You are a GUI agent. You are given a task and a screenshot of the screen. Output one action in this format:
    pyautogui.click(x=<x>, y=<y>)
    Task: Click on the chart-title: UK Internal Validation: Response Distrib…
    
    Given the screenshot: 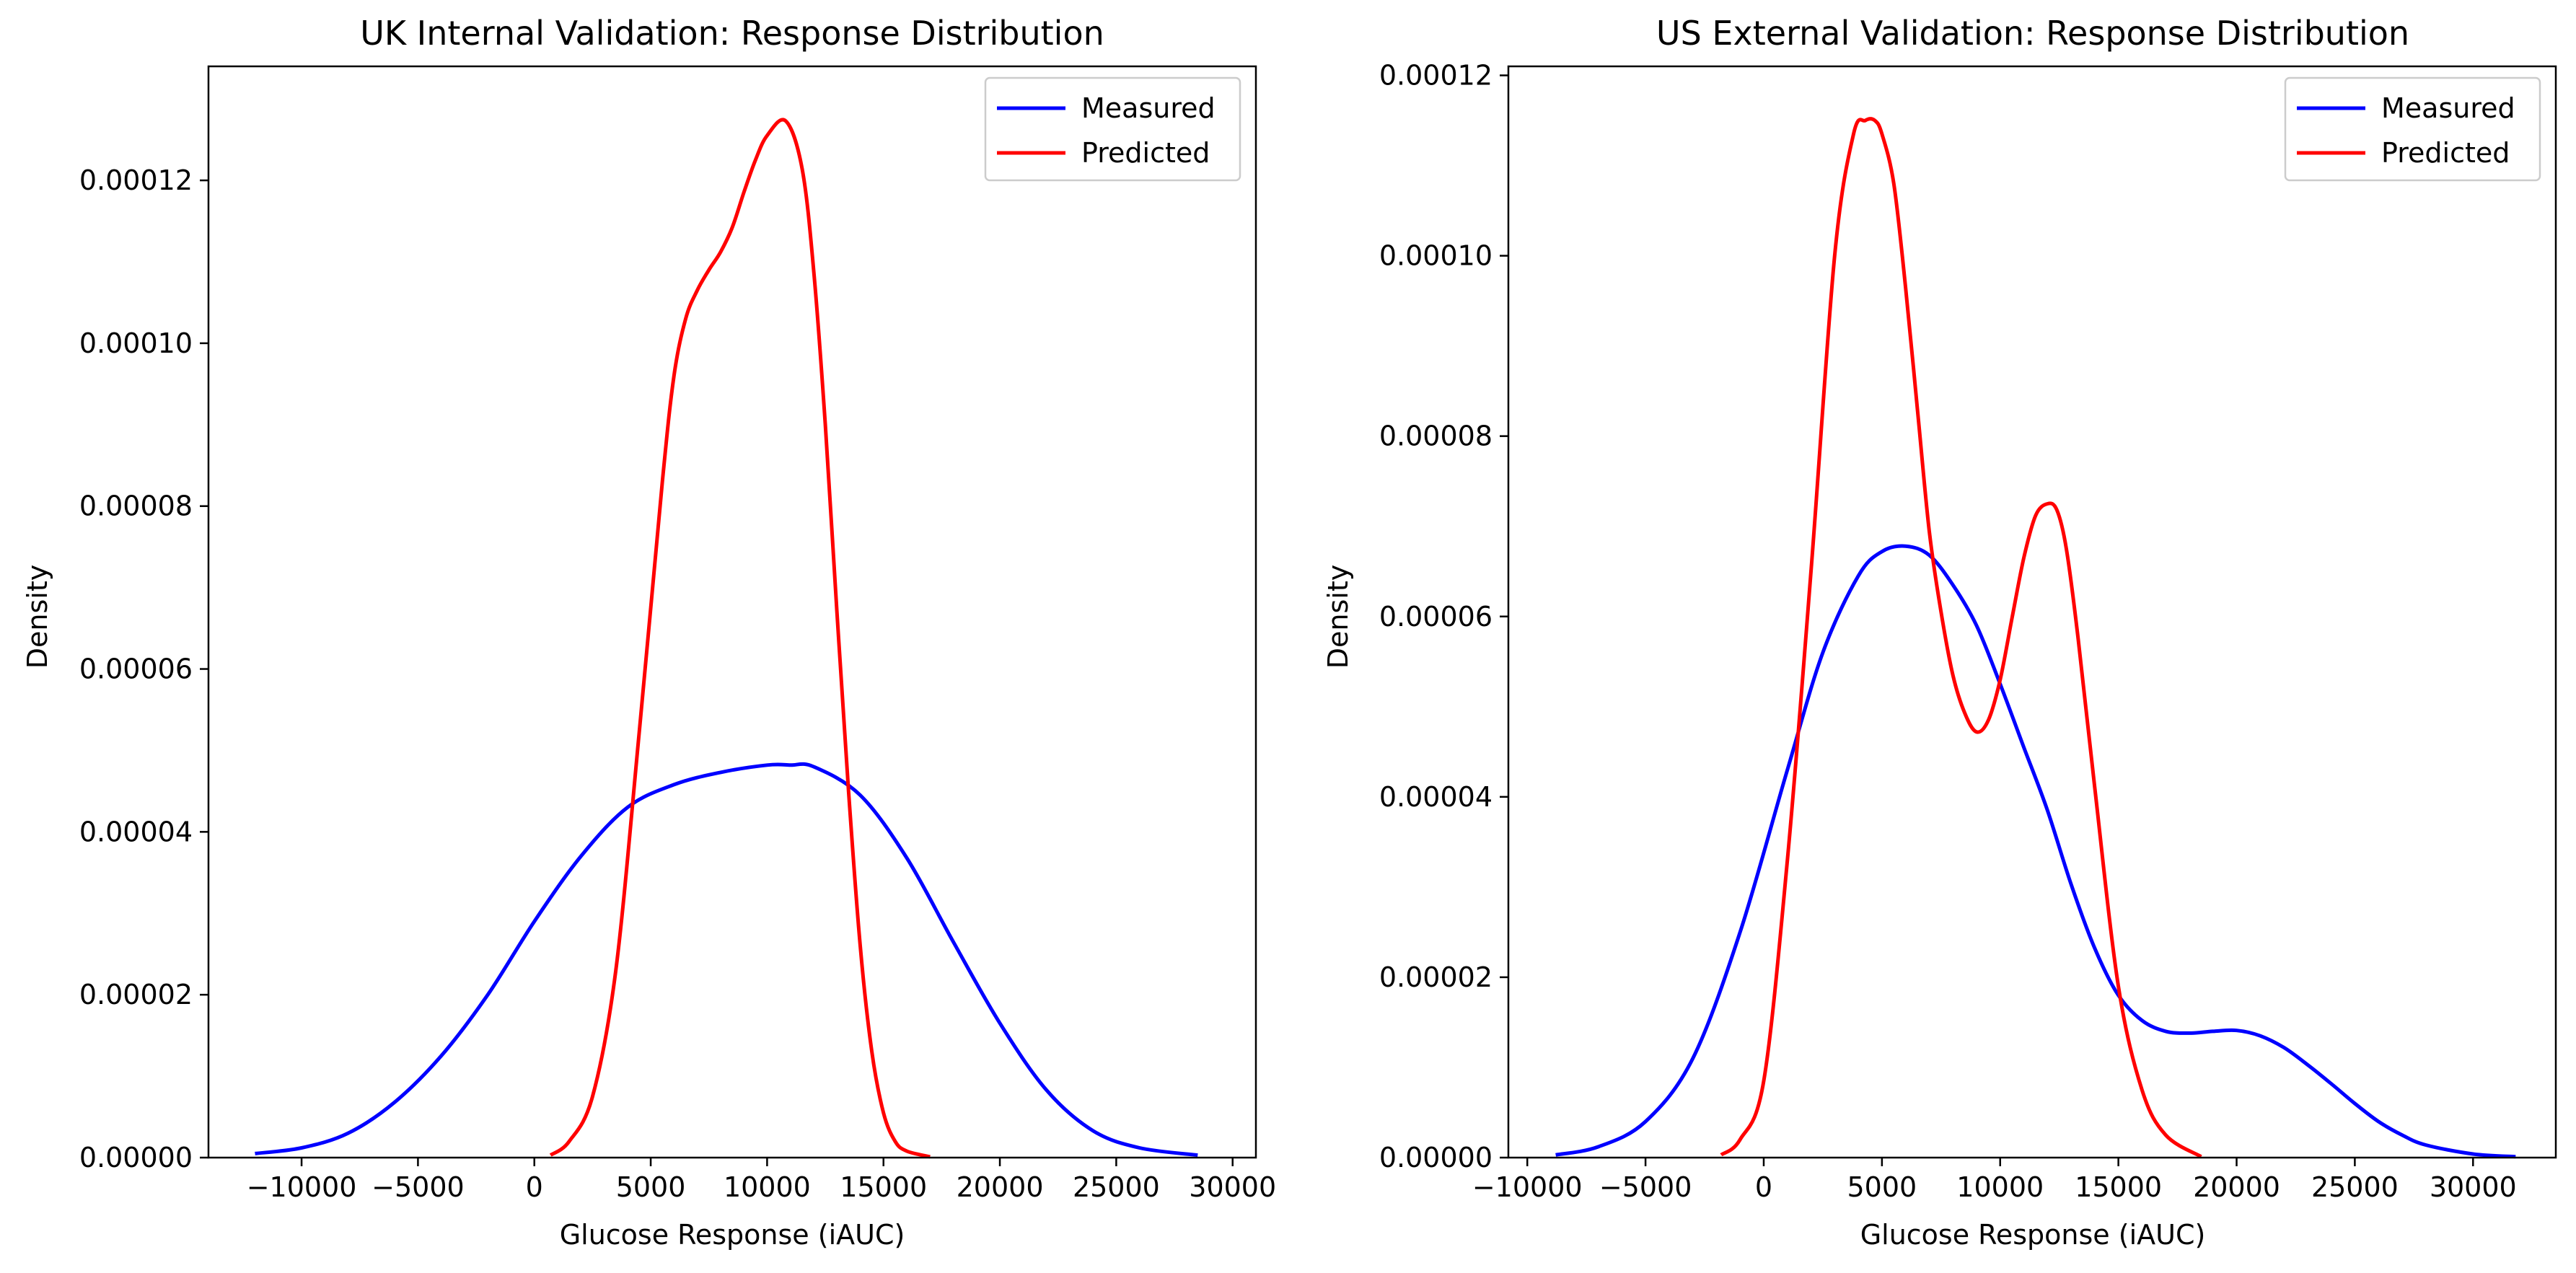 What is the action you would take?
    pyautogui.click(x=732, y=33)
    